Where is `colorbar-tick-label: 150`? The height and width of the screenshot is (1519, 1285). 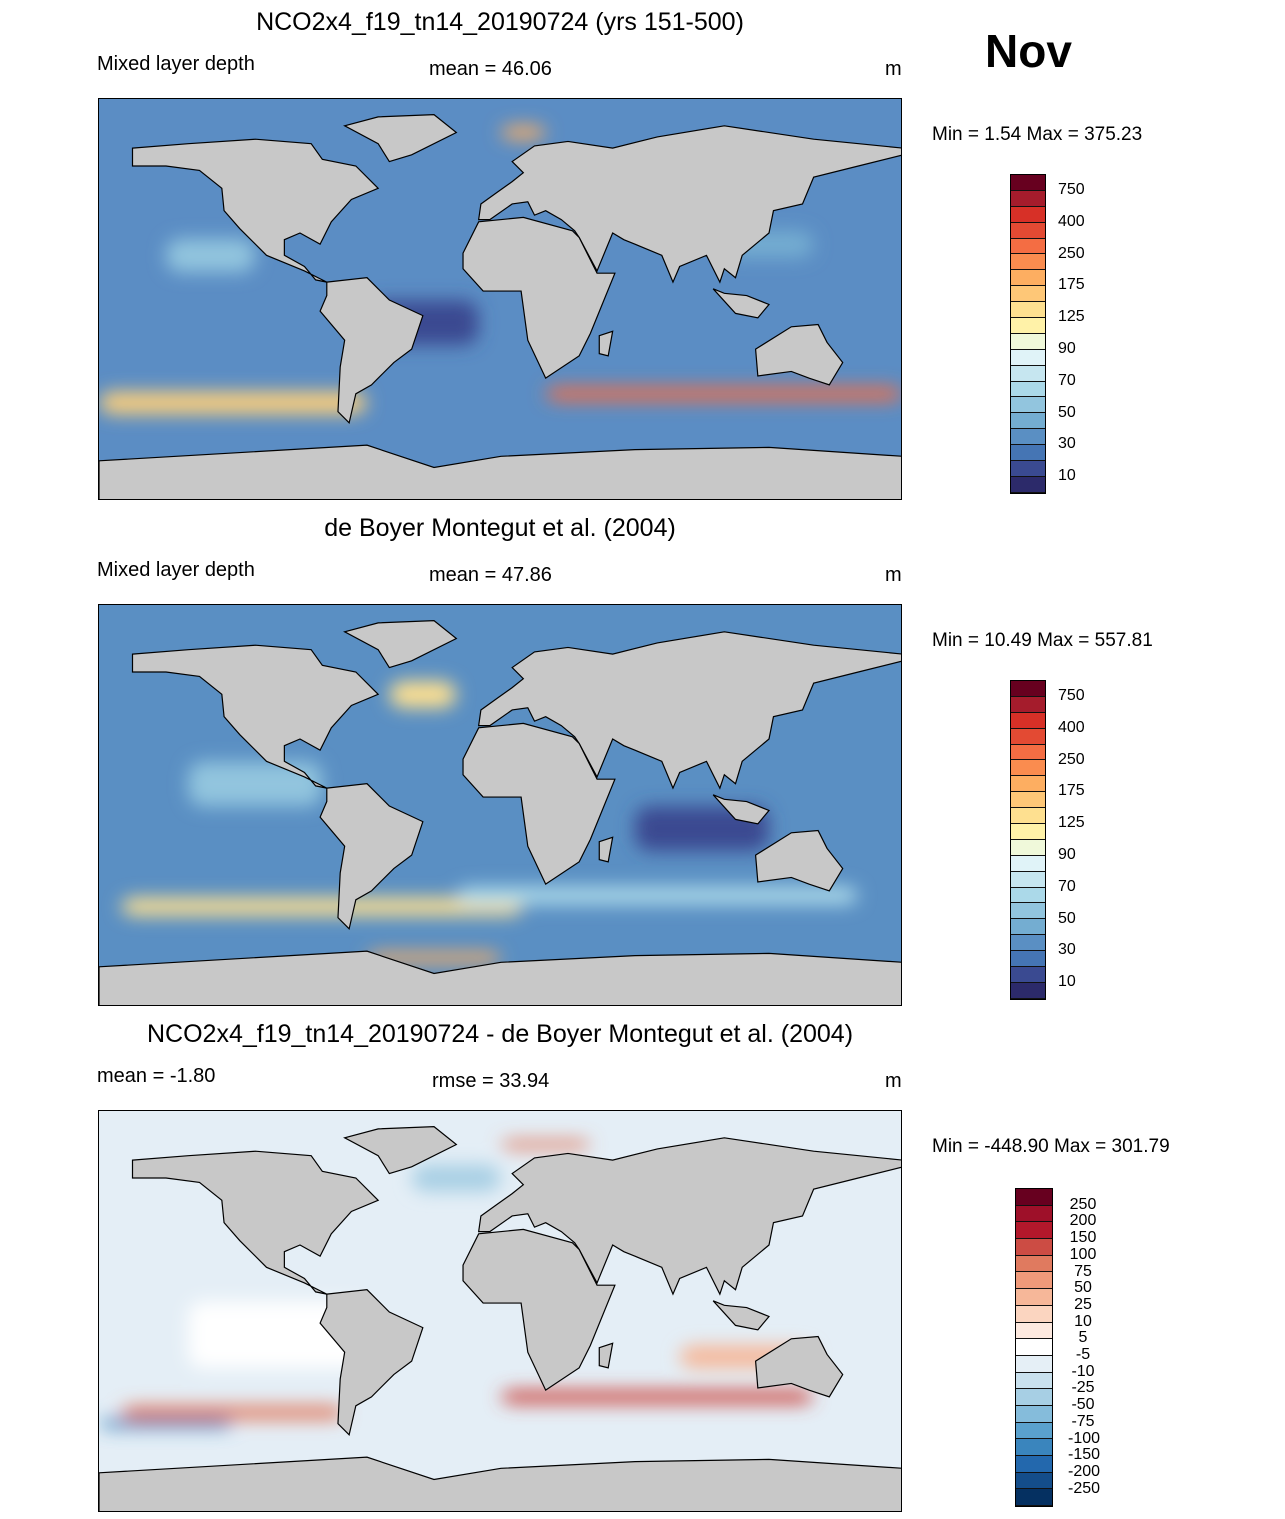 colorbar-tick-label: 150 is located at coordinates (1083, 1238).